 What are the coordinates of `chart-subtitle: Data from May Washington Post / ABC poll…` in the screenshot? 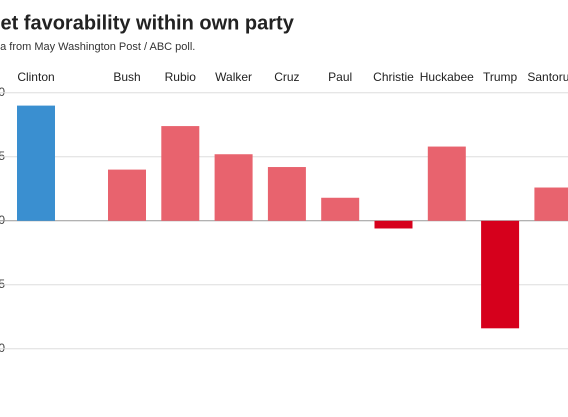 It's located at (97, 47).